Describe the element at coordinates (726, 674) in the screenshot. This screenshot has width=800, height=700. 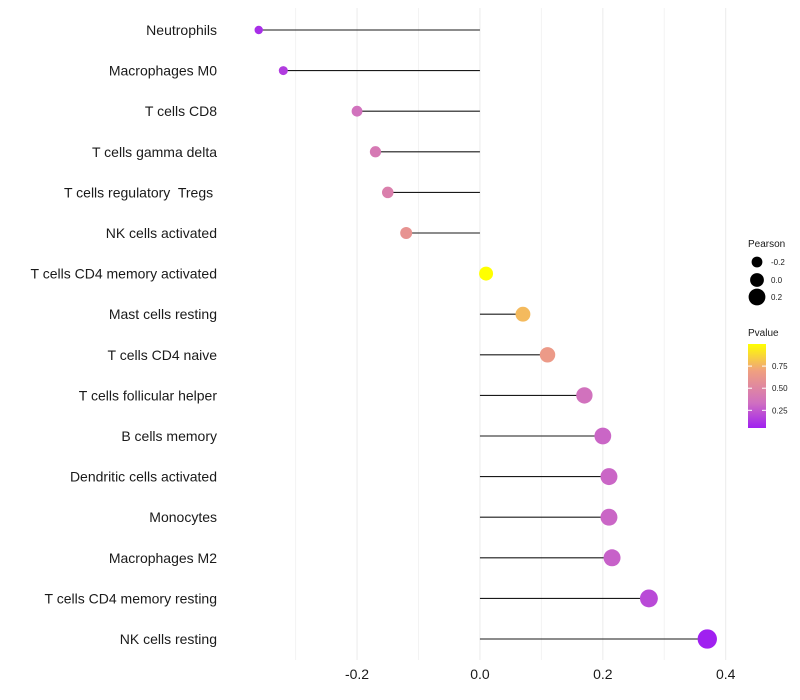
I see `x-tick-label: 0.4` at that location.